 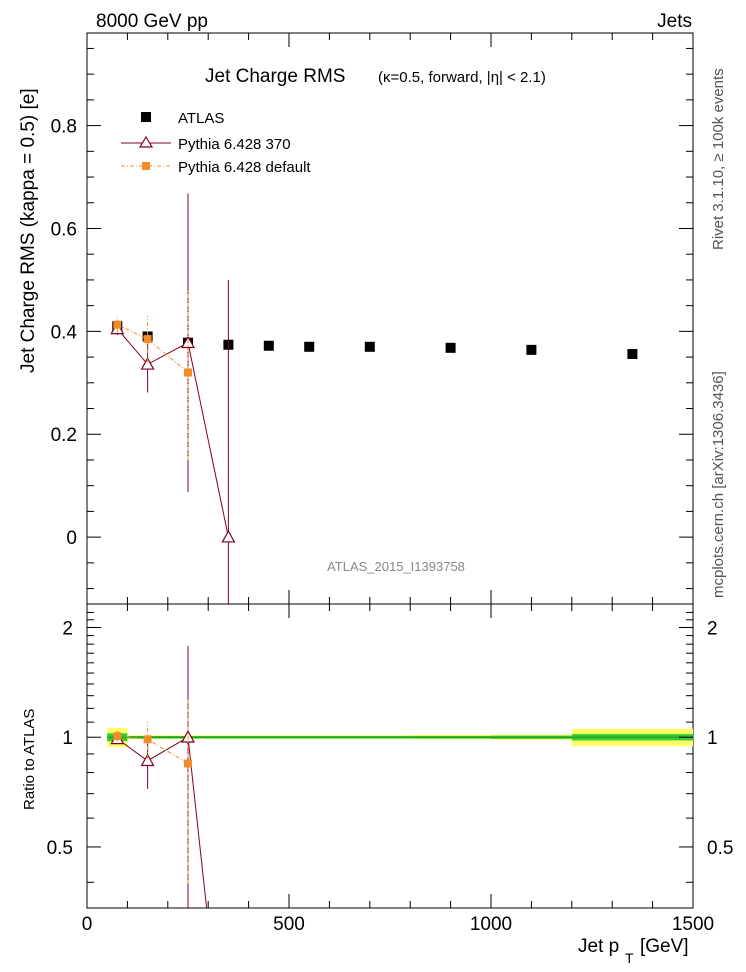 I want to click on ratio-pythia-370-point, so click(x=147, y=760).